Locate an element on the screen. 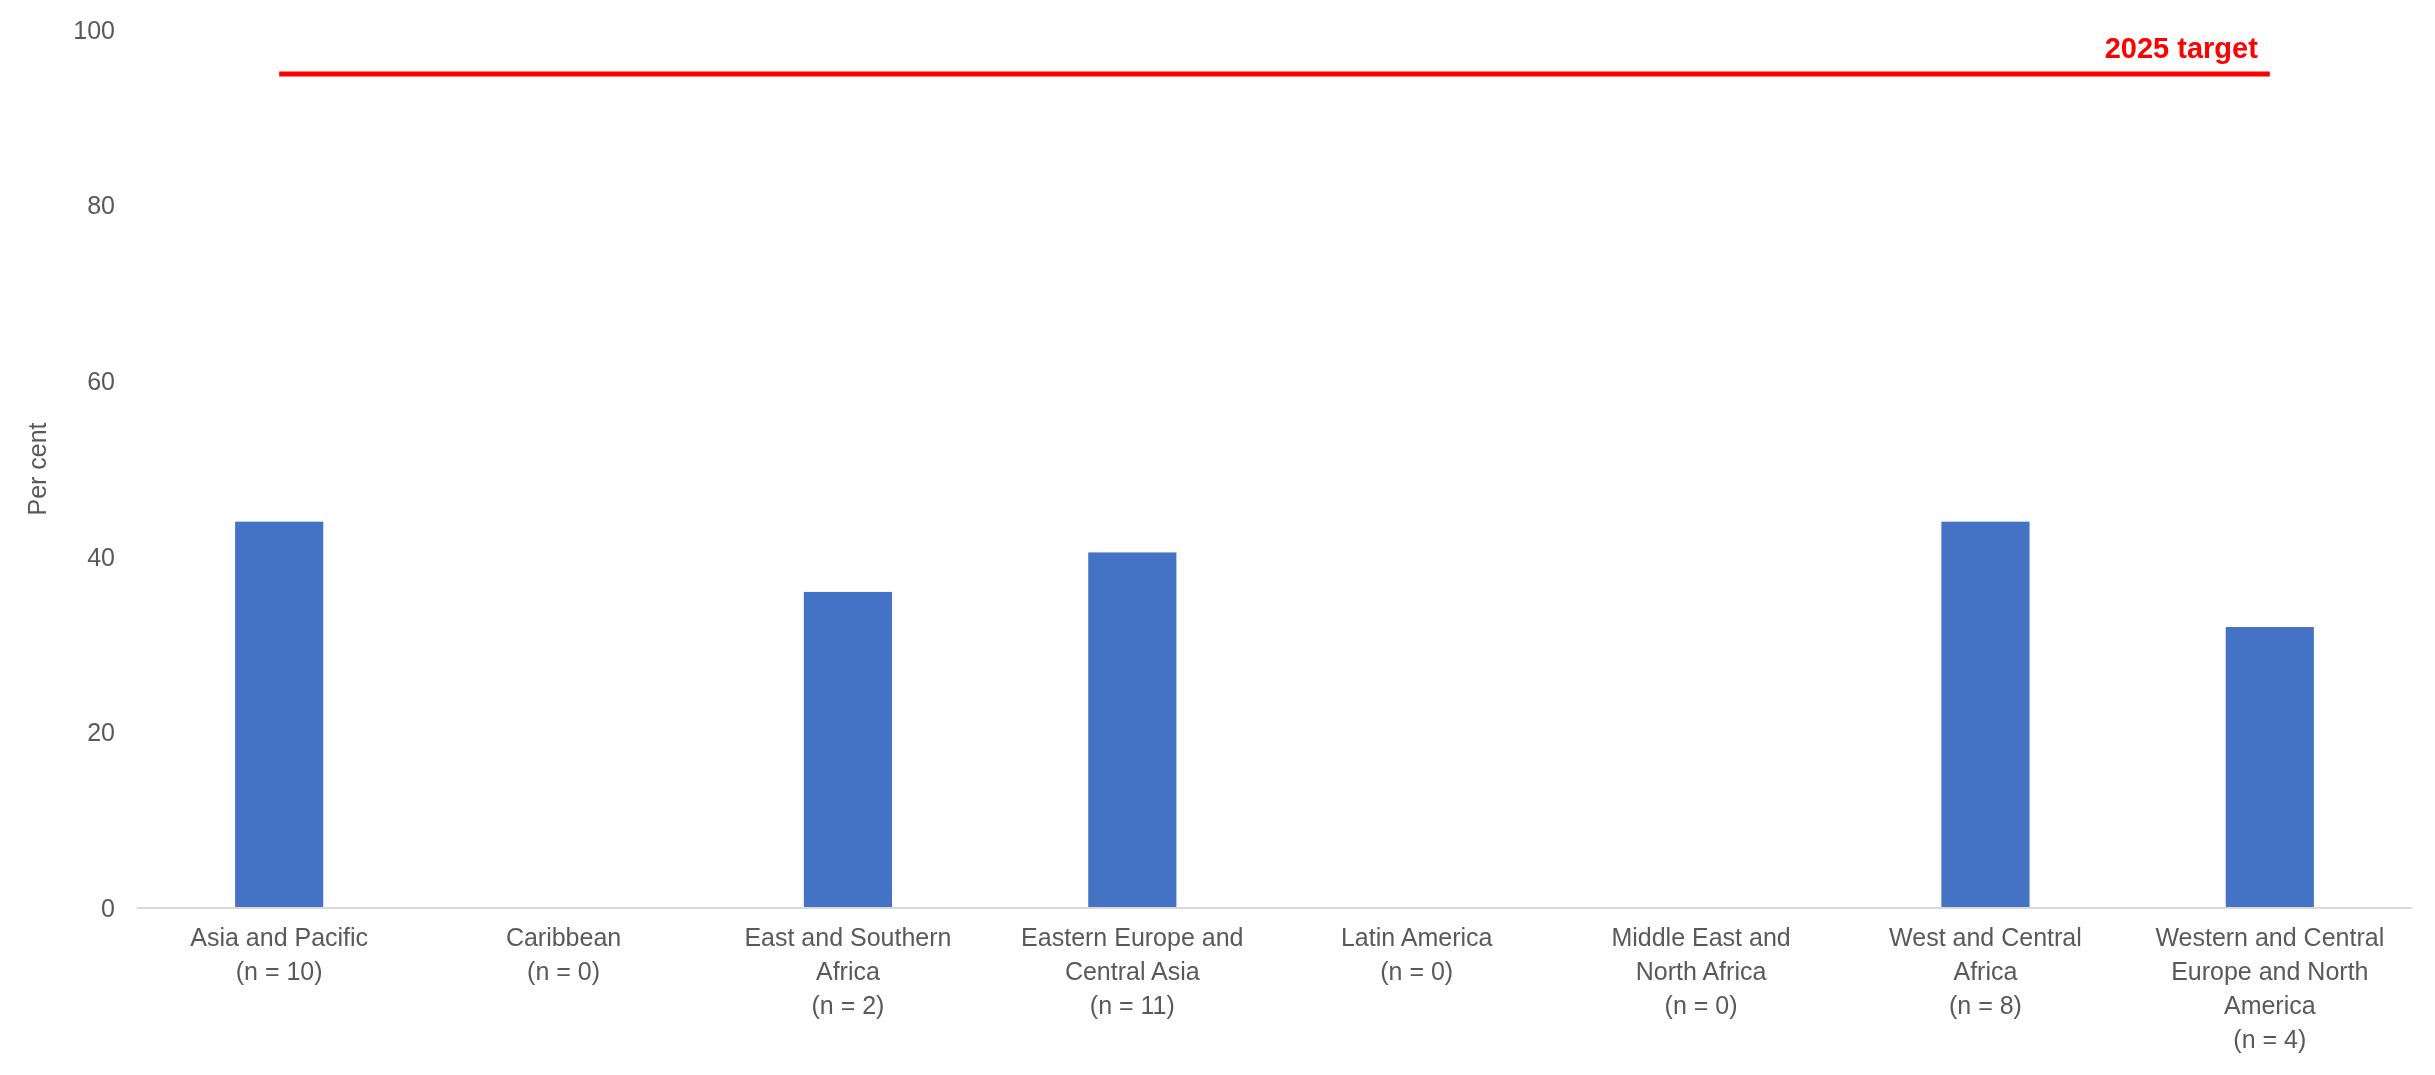 This screenshot has height=1075, width=2435. x-tick-label: Western and Central Europe and North America (n = 4) is located at coordinates (2270, 988).